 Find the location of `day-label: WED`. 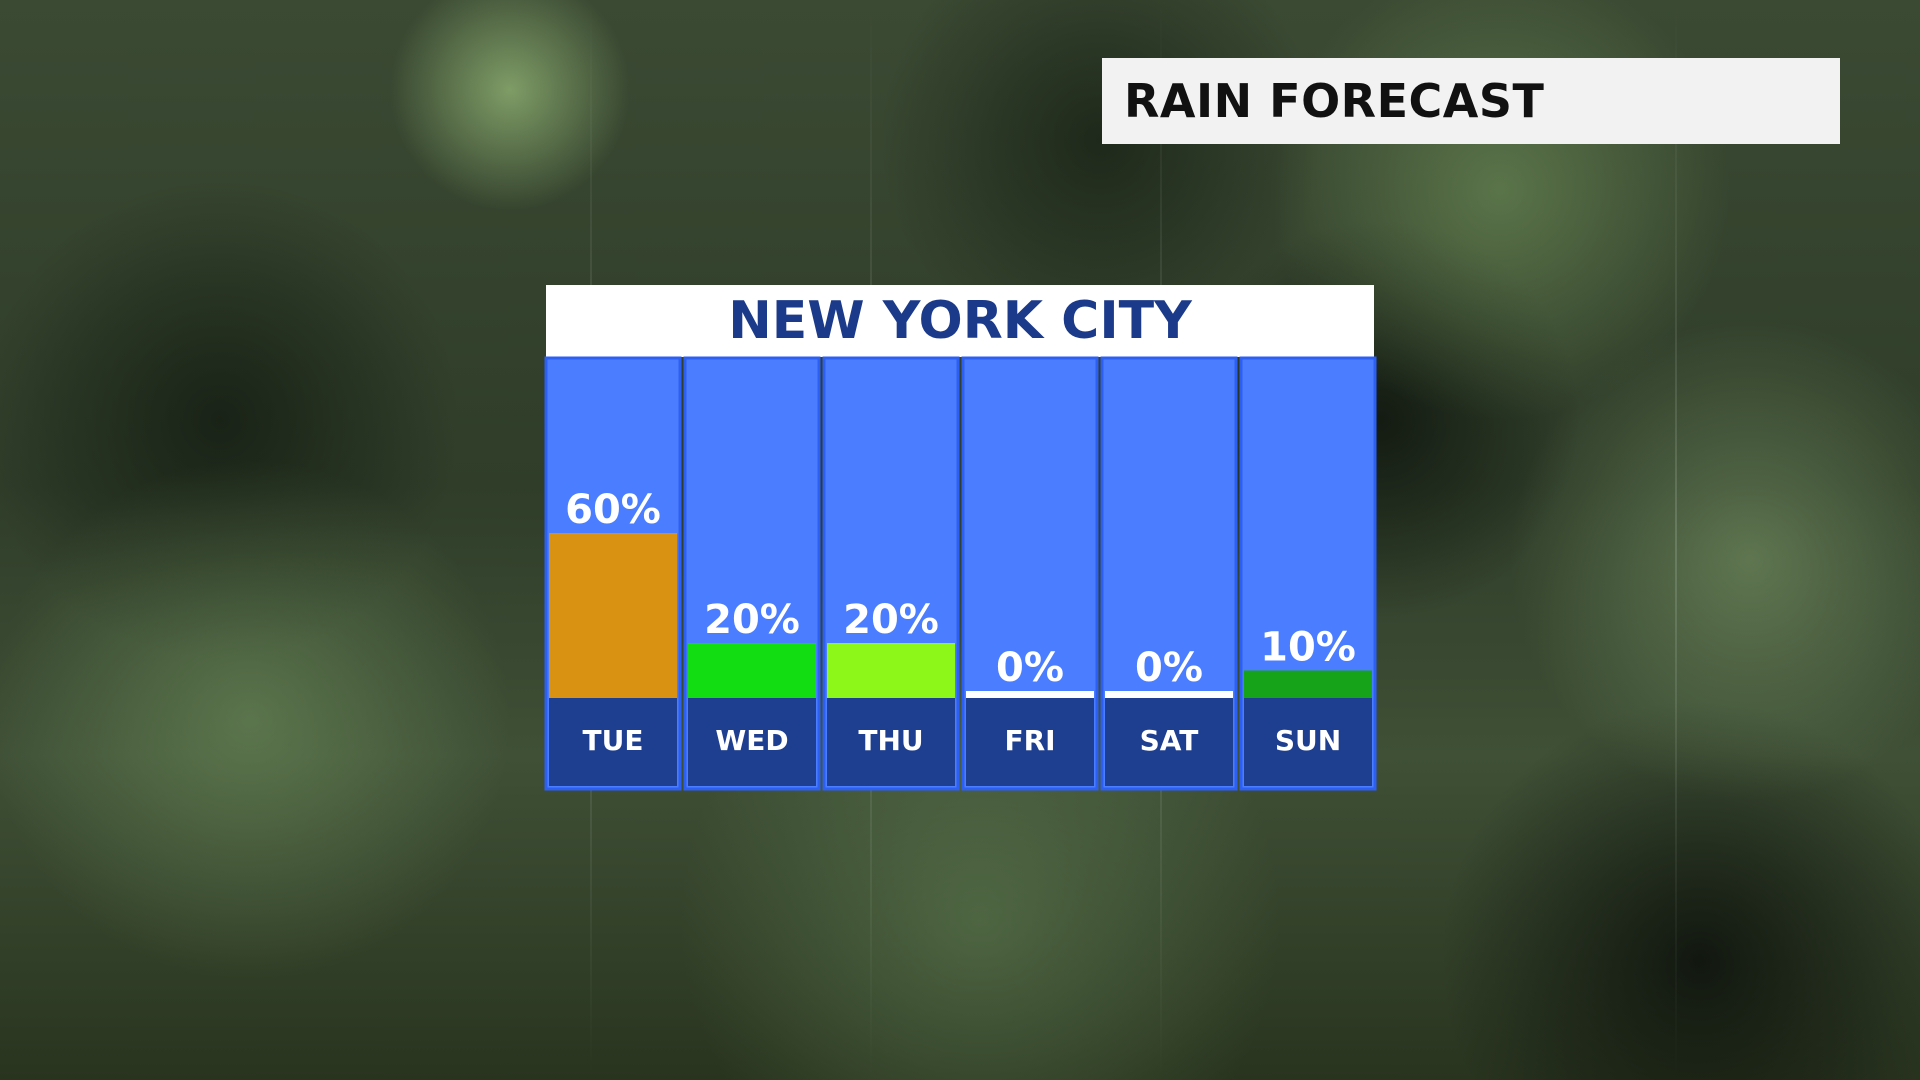

day-label: WED is located at coordinates (751, 740).